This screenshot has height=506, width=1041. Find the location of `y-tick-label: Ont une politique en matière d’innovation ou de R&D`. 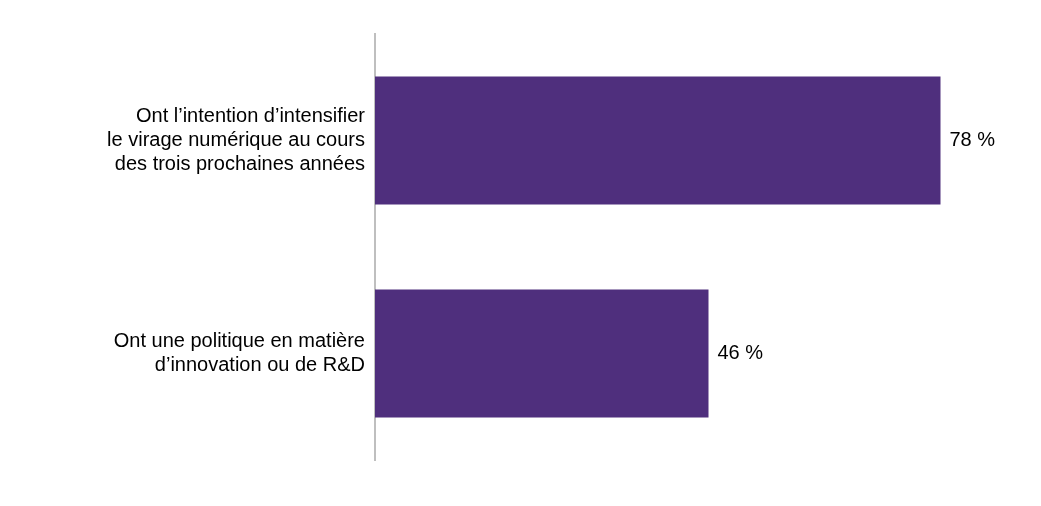

y-tick-label: Ont une politique en matière d’innovation ou de R&D is located at coordinates (239, 352).